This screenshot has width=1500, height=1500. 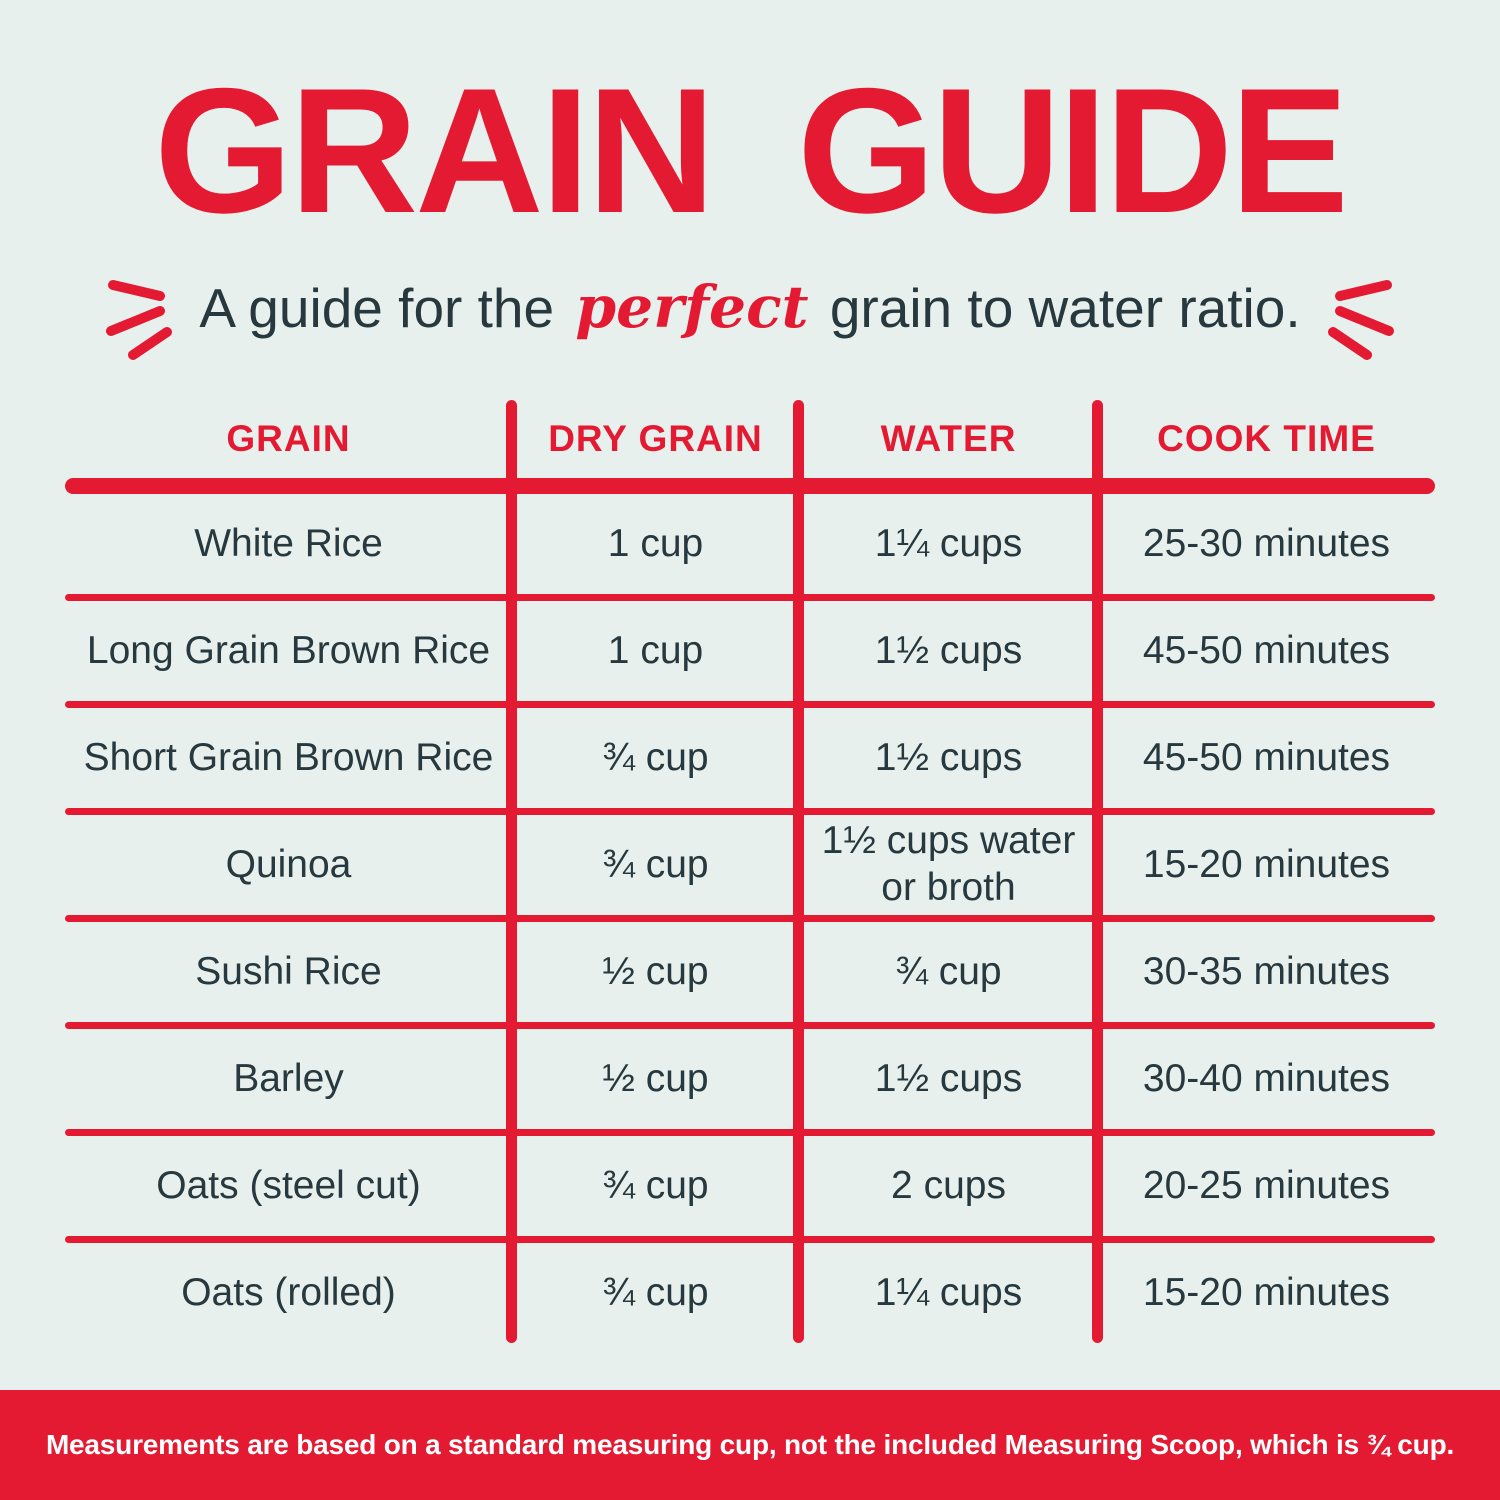 What do you see at coordinates (288, 971) in the screenshot?
I see `table-cell: Sushi Rice` at bounding box center [288, 971].